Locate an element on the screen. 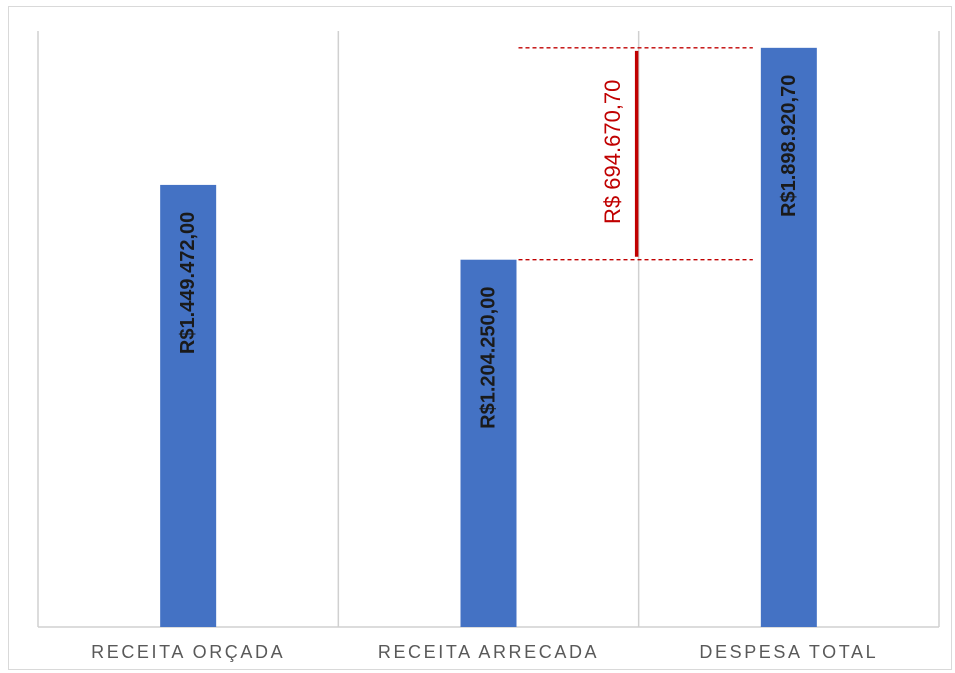 Image resolution: width=955 pixels, height=673 pixels. value-label-1: R$1.204.250,00 is located at coordinates (489, 358).